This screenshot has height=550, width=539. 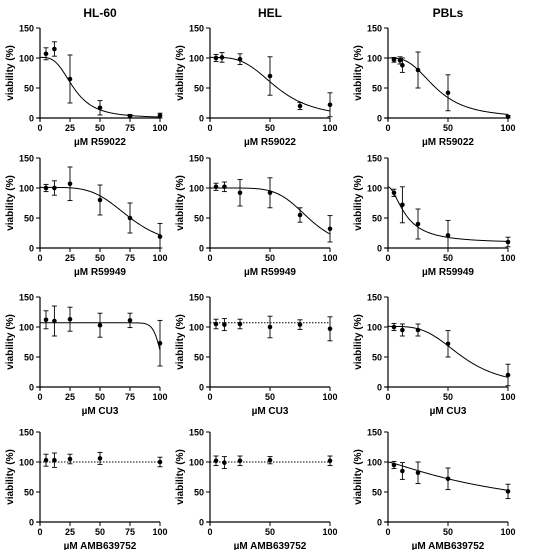 I want to click on column-title-hel: HEL, so click(x=270, y=13).